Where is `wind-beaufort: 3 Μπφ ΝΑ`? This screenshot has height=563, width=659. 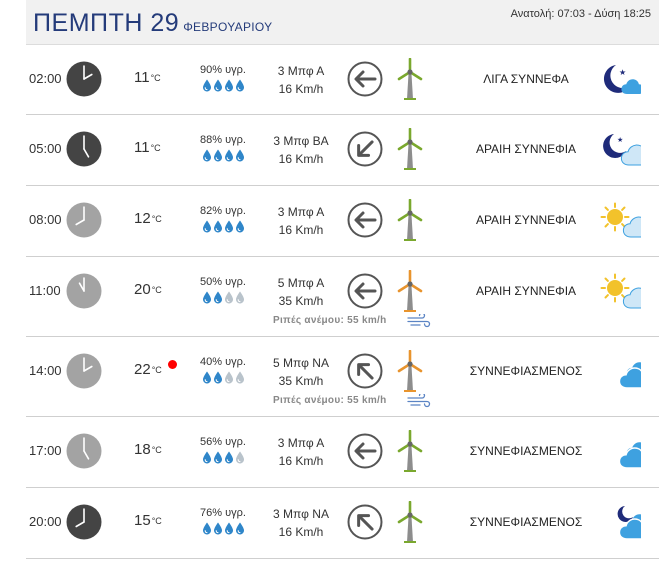
wind-beaufort: 3 Μπφ ΝΑ is located at coordinates (301, 514).